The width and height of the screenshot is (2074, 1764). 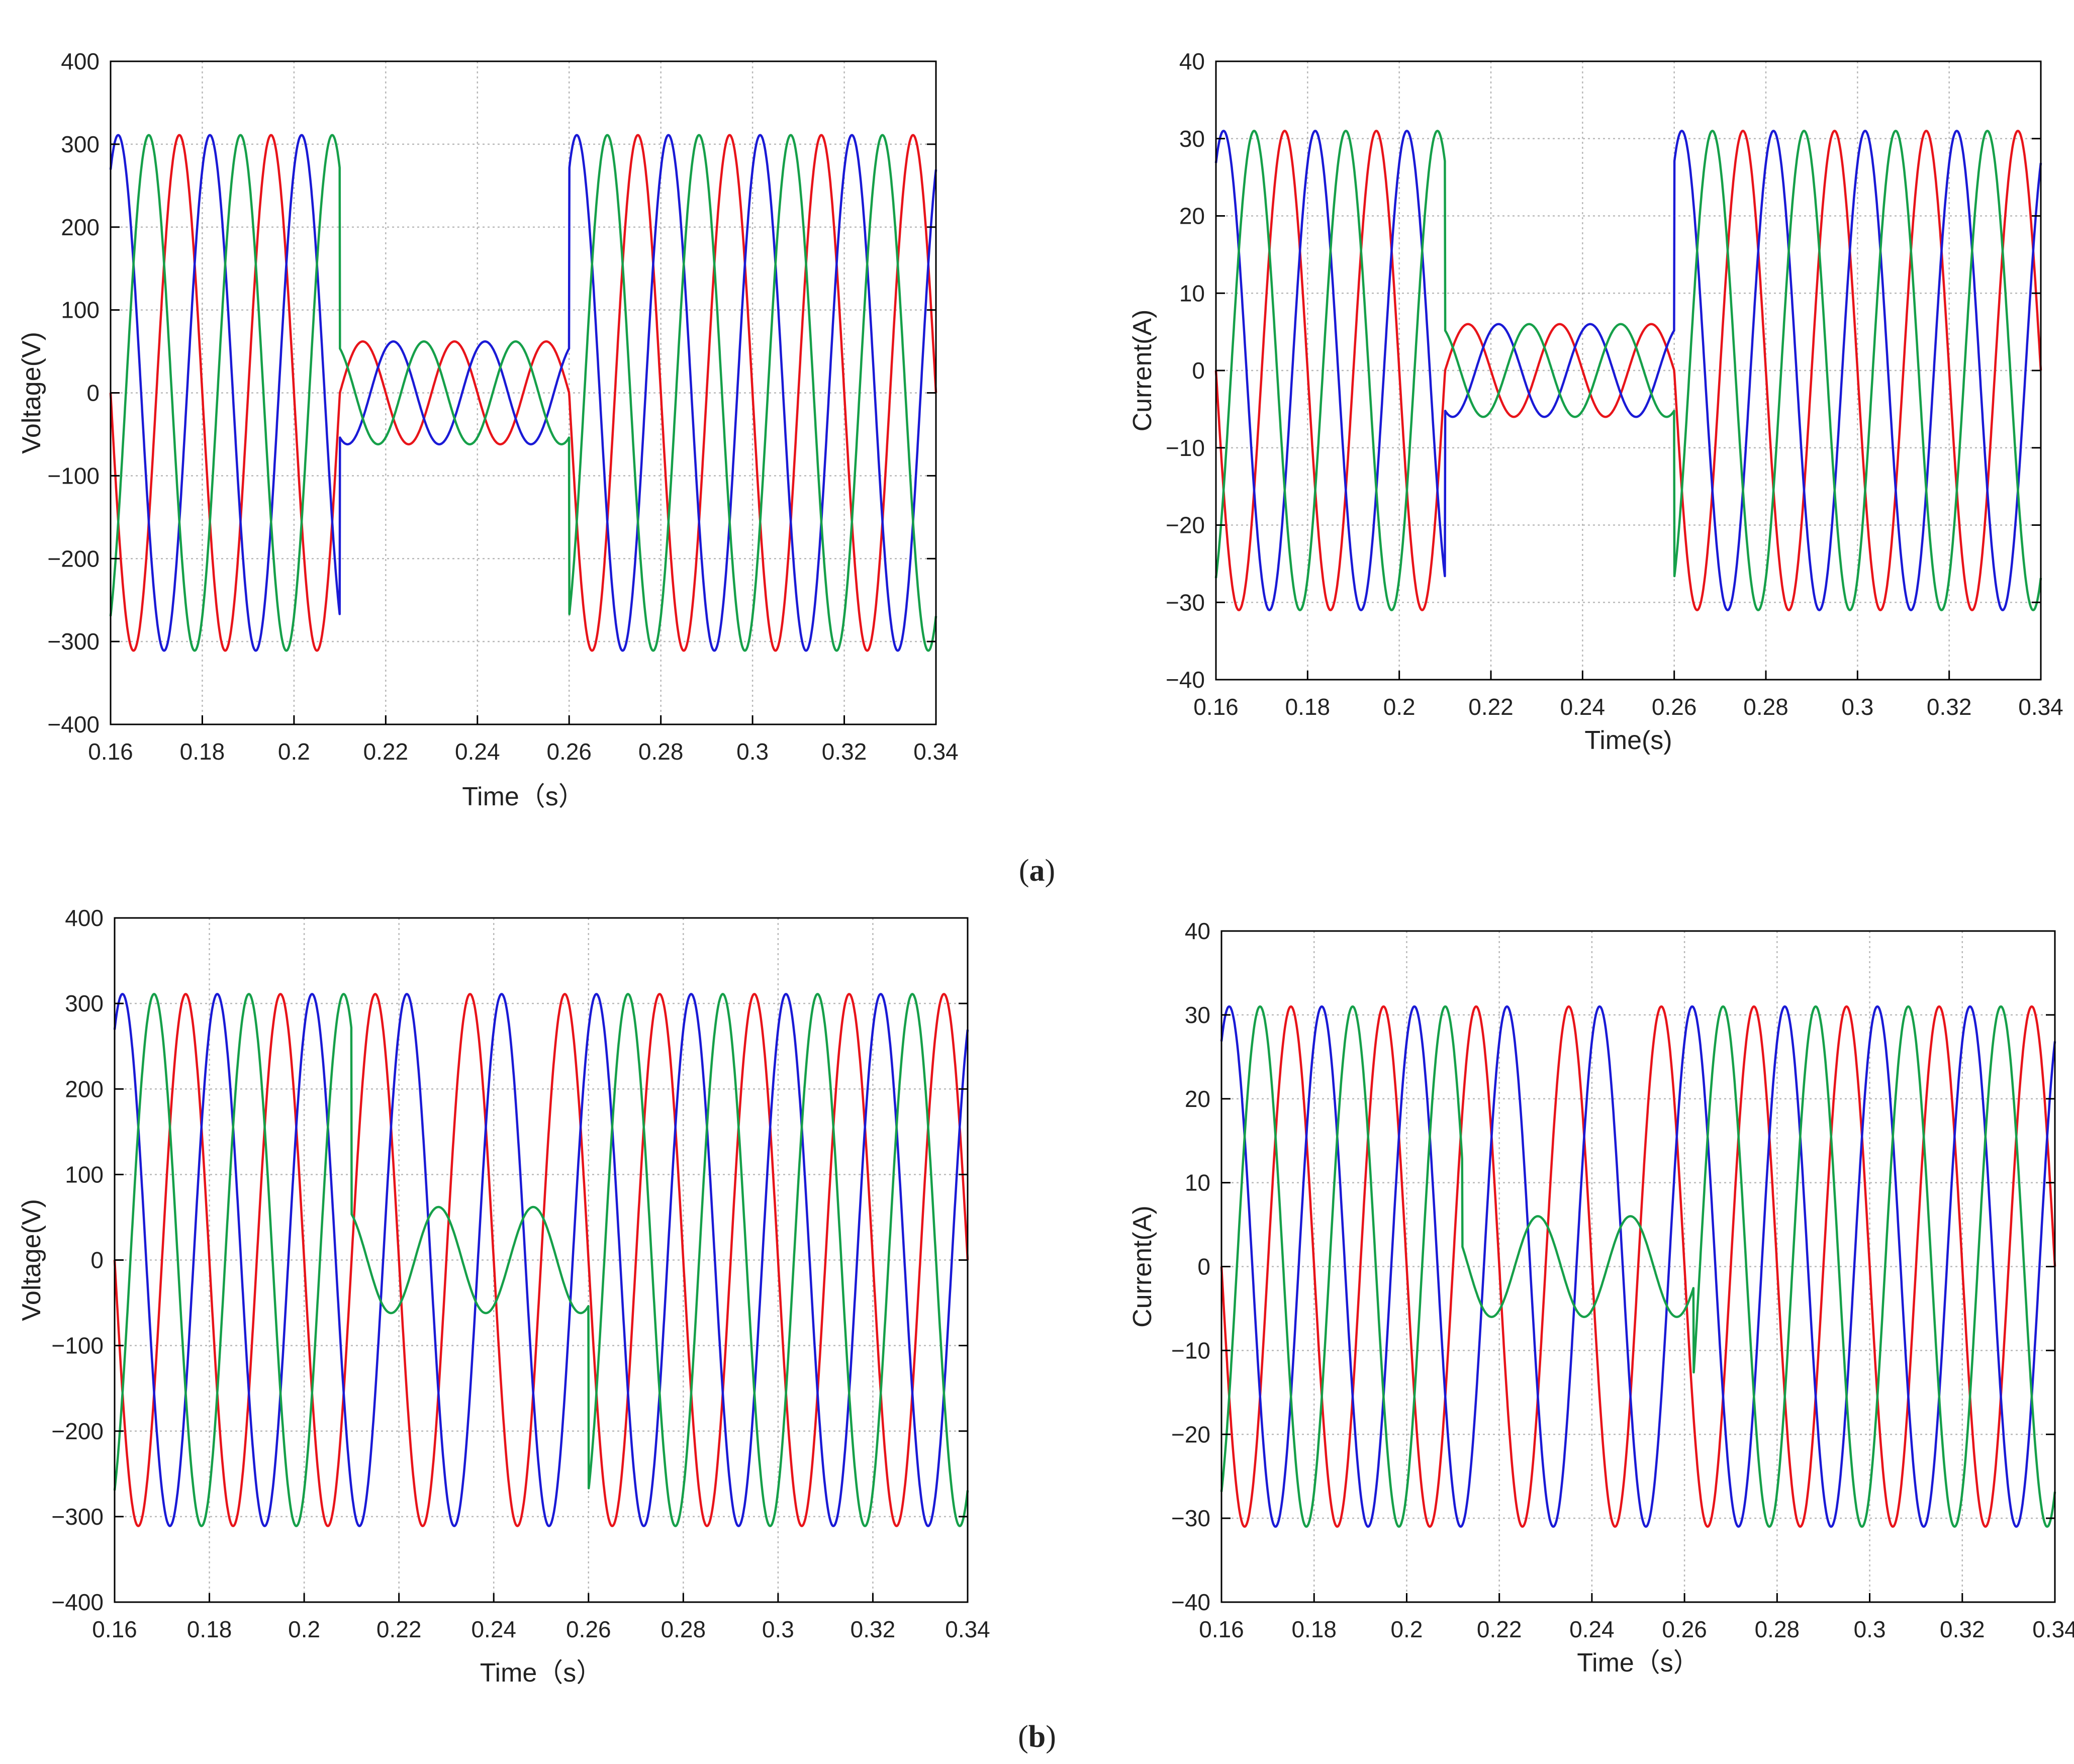 I want to click on x-axis-label: Time(s), so click(x=1628, y=740).